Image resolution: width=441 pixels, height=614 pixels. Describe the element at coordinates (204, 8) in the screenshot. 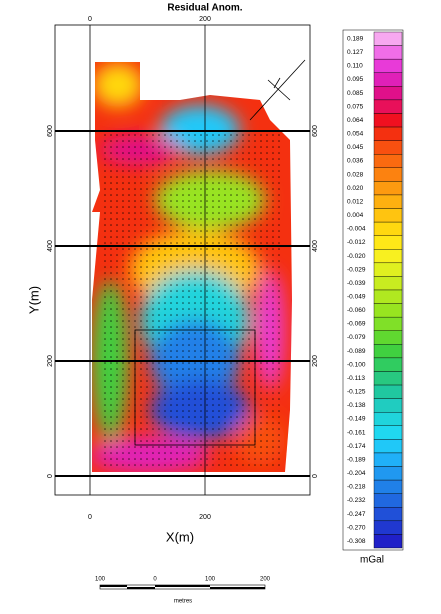

I see `map-title: Residual Anom.` at that location.